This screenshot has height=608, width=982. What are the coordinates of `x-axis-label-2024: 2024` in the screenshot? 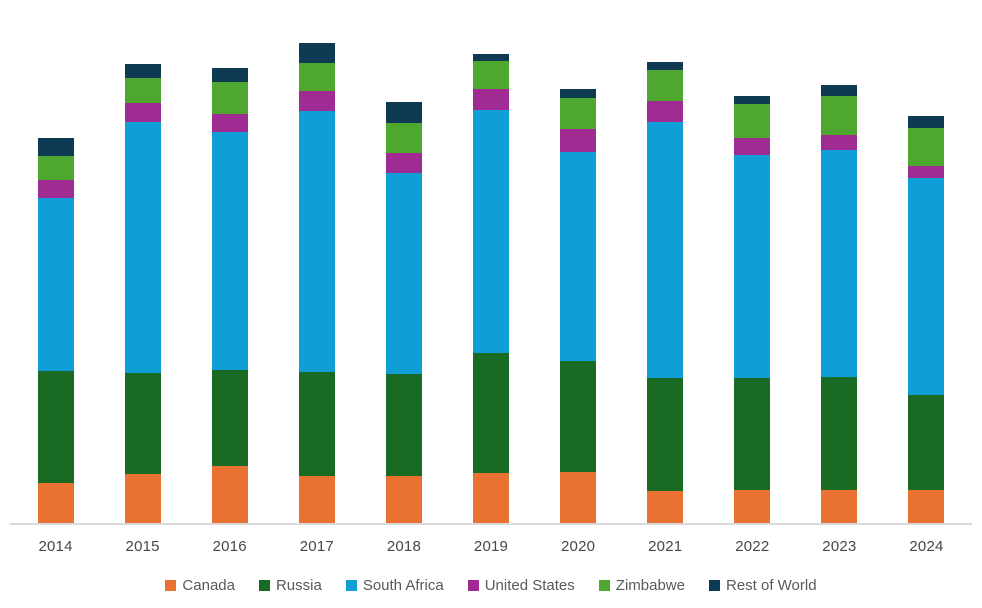 It's located at (926, 546).